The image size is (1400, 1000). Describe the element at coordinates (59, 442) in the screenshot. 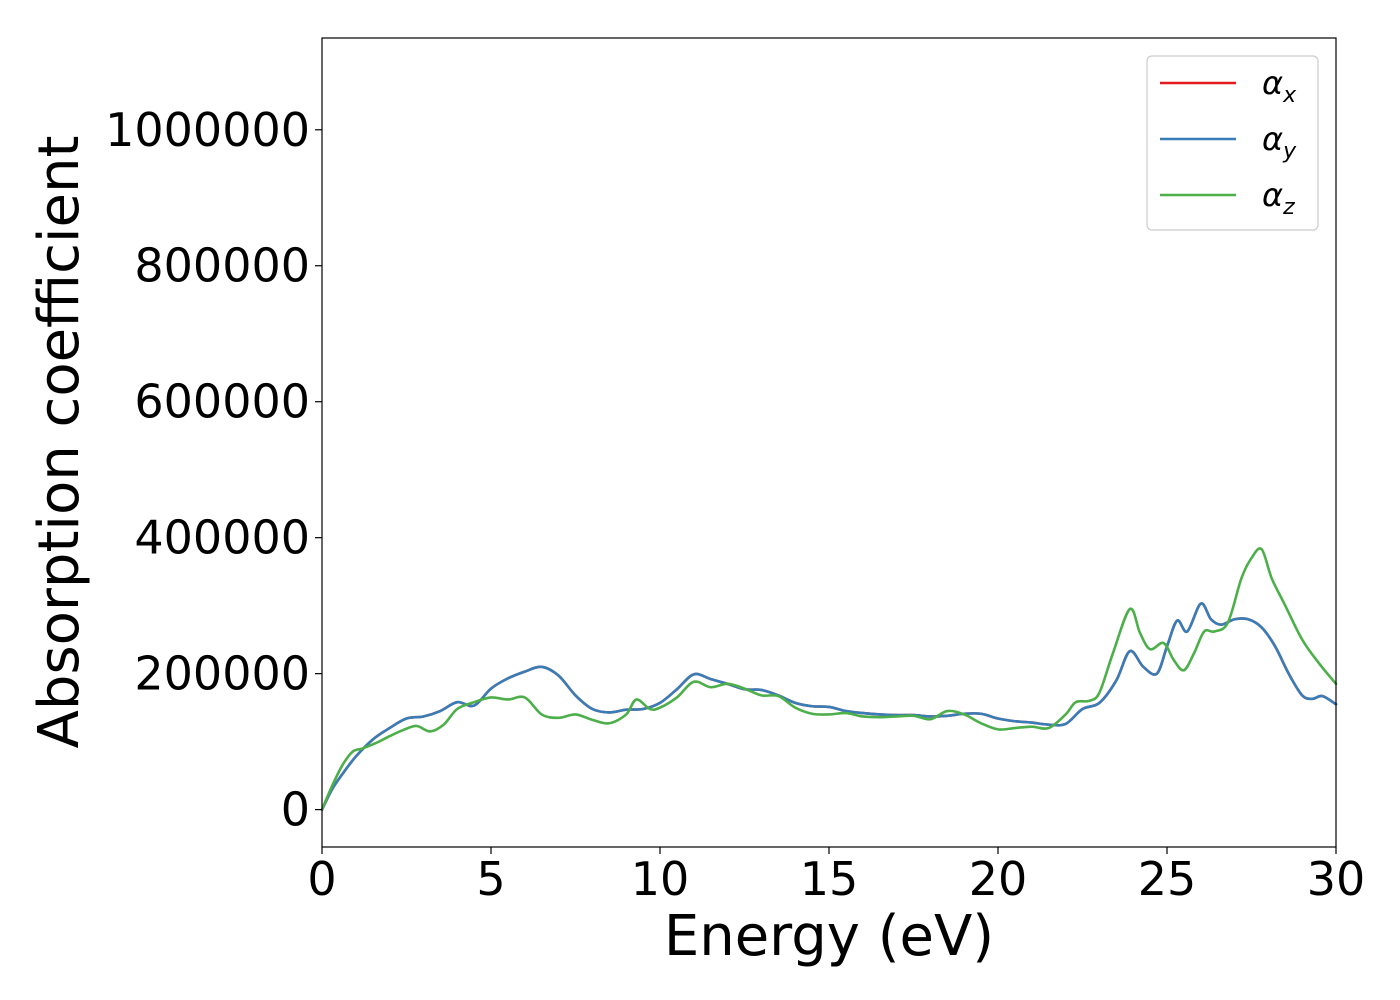

I see `y-axis-label: Absorption coefficient` at that location.